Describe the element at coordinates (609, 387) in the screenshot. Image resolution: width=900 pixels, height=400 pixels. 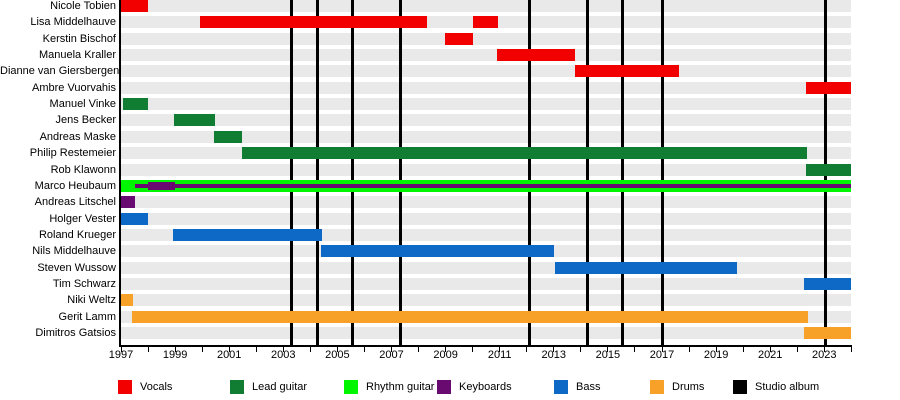
I see `legend-item: Bass` at that location.